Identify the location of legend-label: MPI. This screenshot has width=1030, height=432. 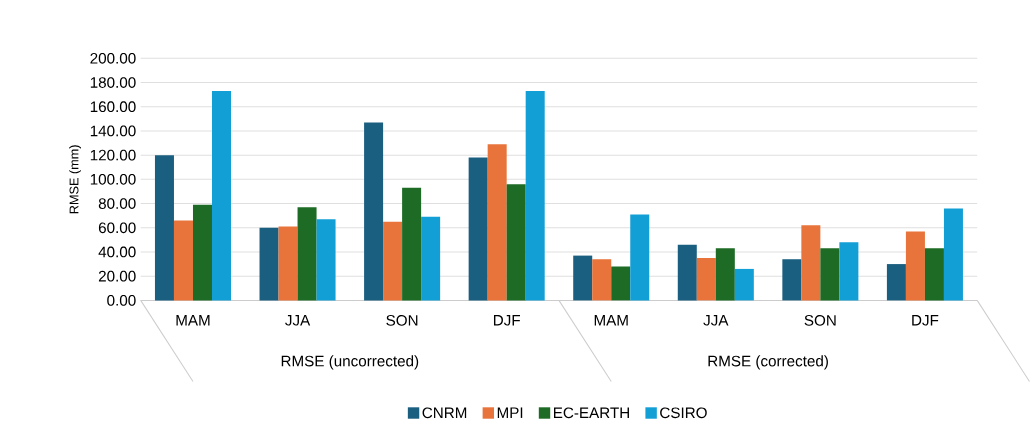
(510, 413).